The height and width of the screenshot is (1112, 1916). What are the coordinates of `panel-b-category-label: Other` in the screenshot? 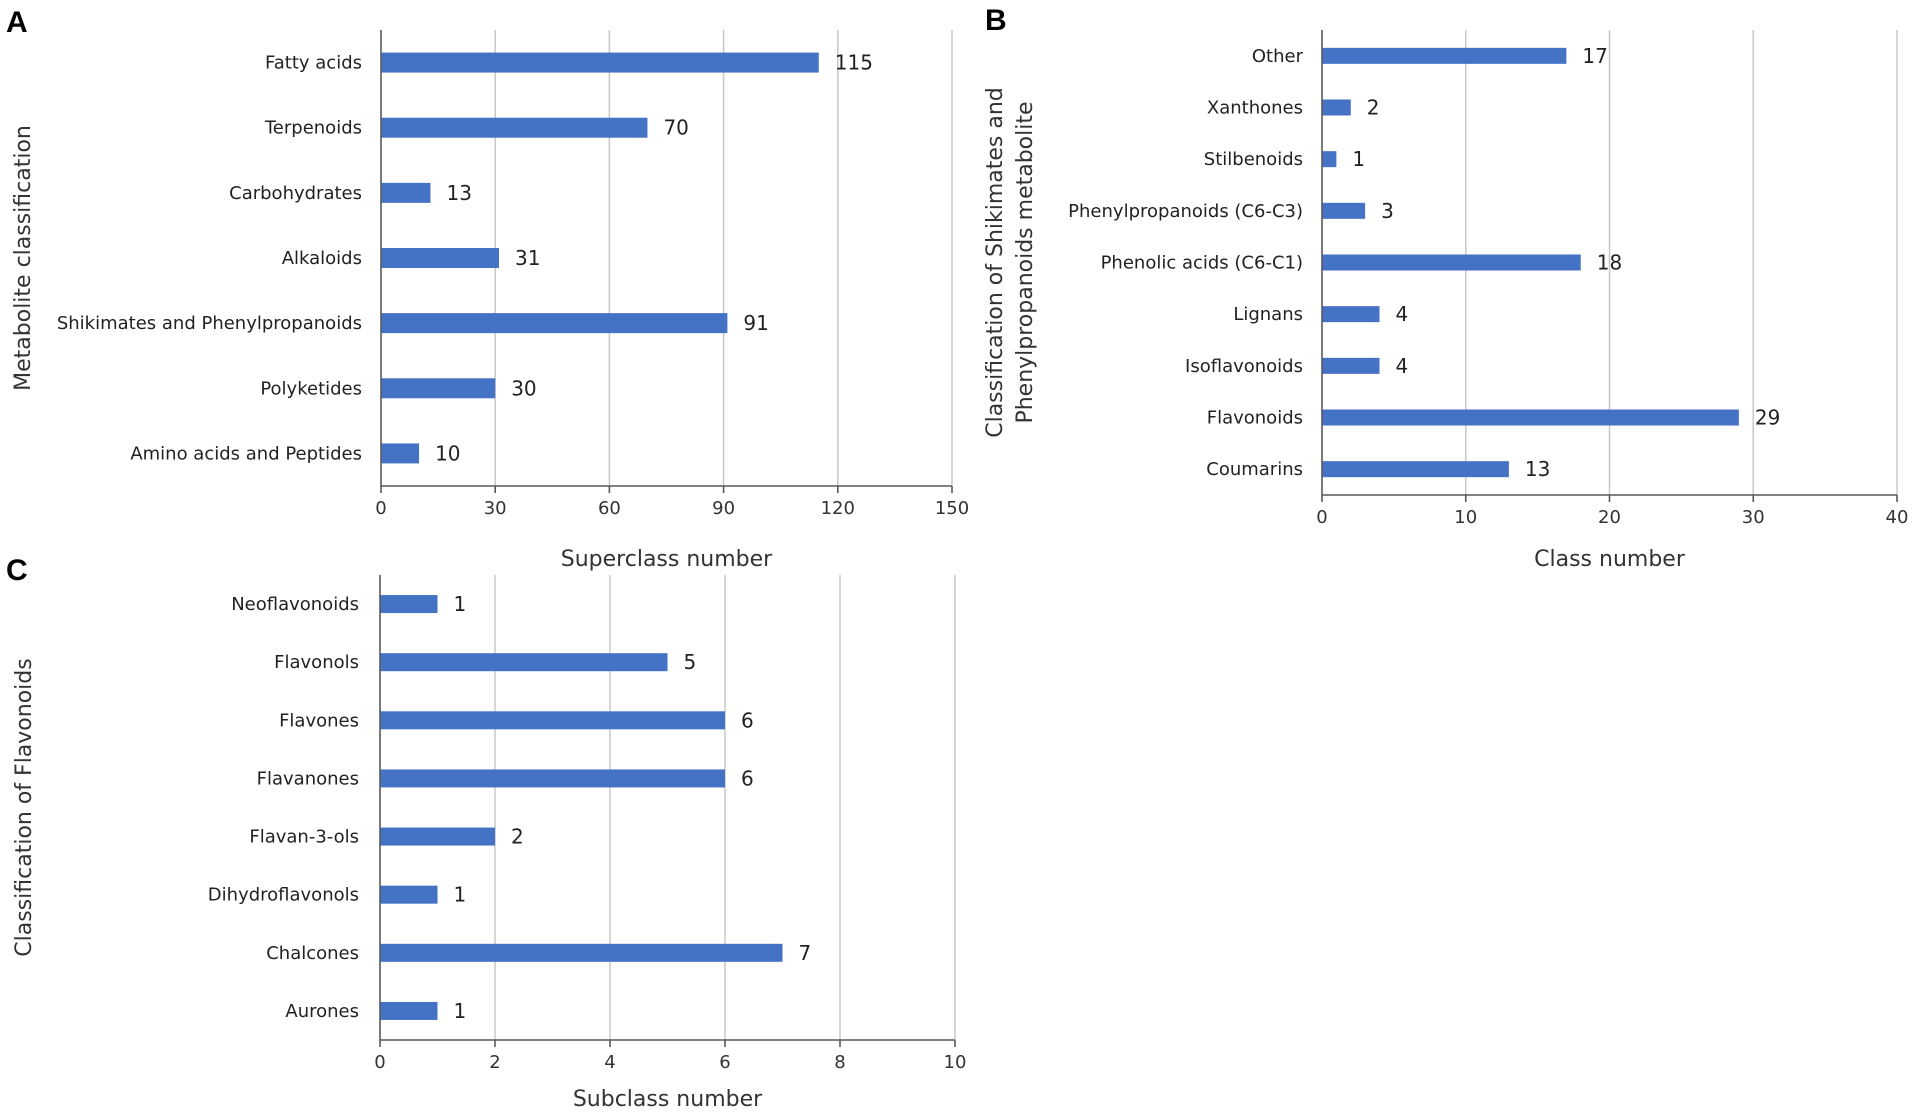 It's located at (1278, 56).